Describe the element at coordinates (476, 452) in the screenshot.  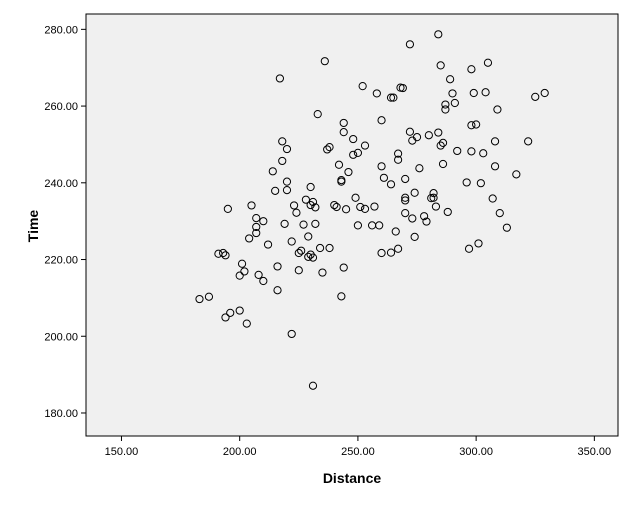
I see `x-tick-label: 300.00` at that location.